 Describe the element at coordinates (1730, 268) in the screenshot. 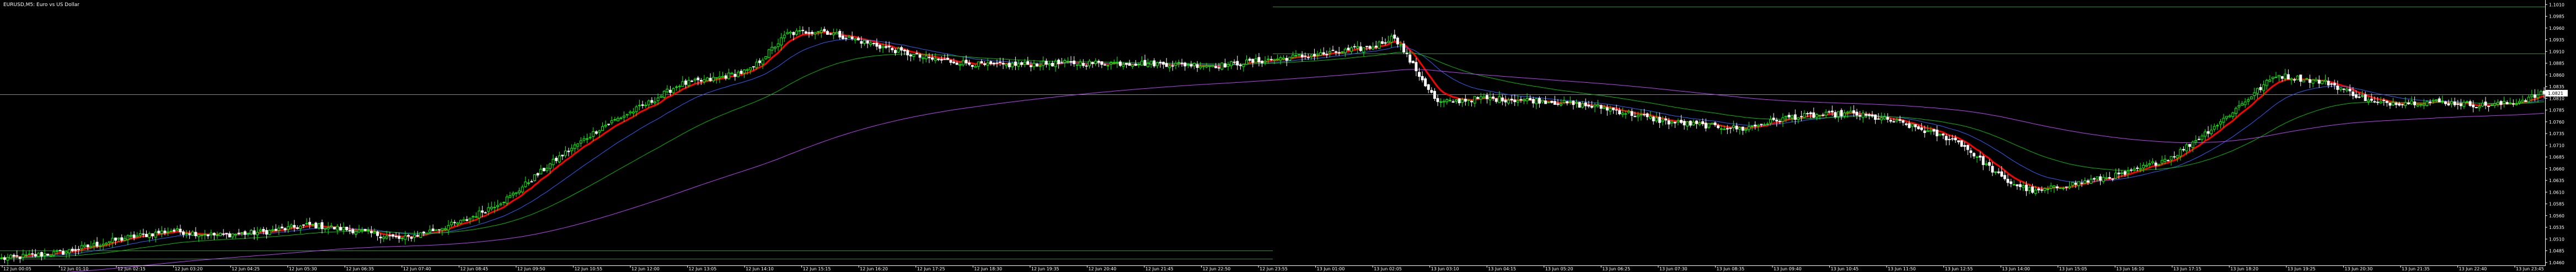

I see `time-tick-label: 13 Jun 08:35` at that location.